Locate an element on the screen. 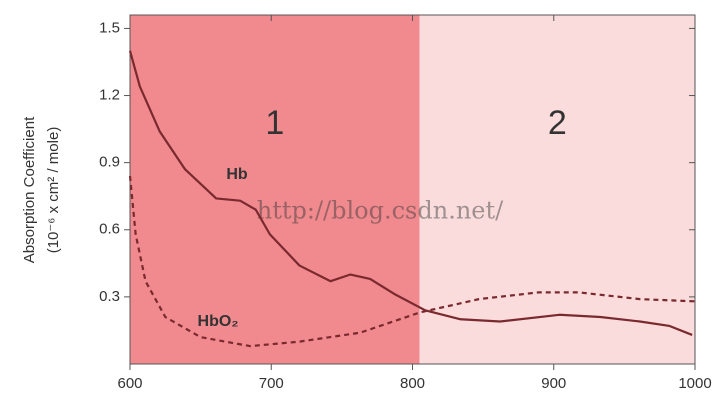 The width and height of the screenshot is (728, 409). x-tick-label: 800 is located at coordinates (412, 383).